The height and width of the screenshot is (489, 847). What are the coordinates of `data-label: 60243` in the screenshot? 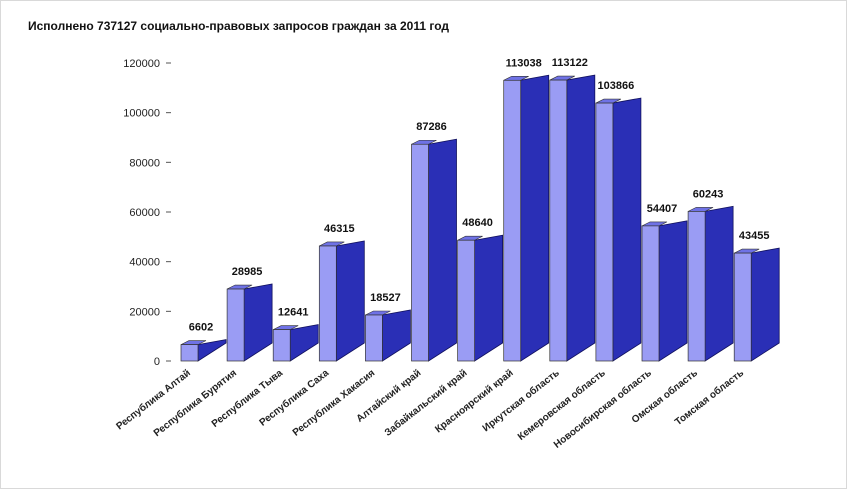 It's located at (708, 194).